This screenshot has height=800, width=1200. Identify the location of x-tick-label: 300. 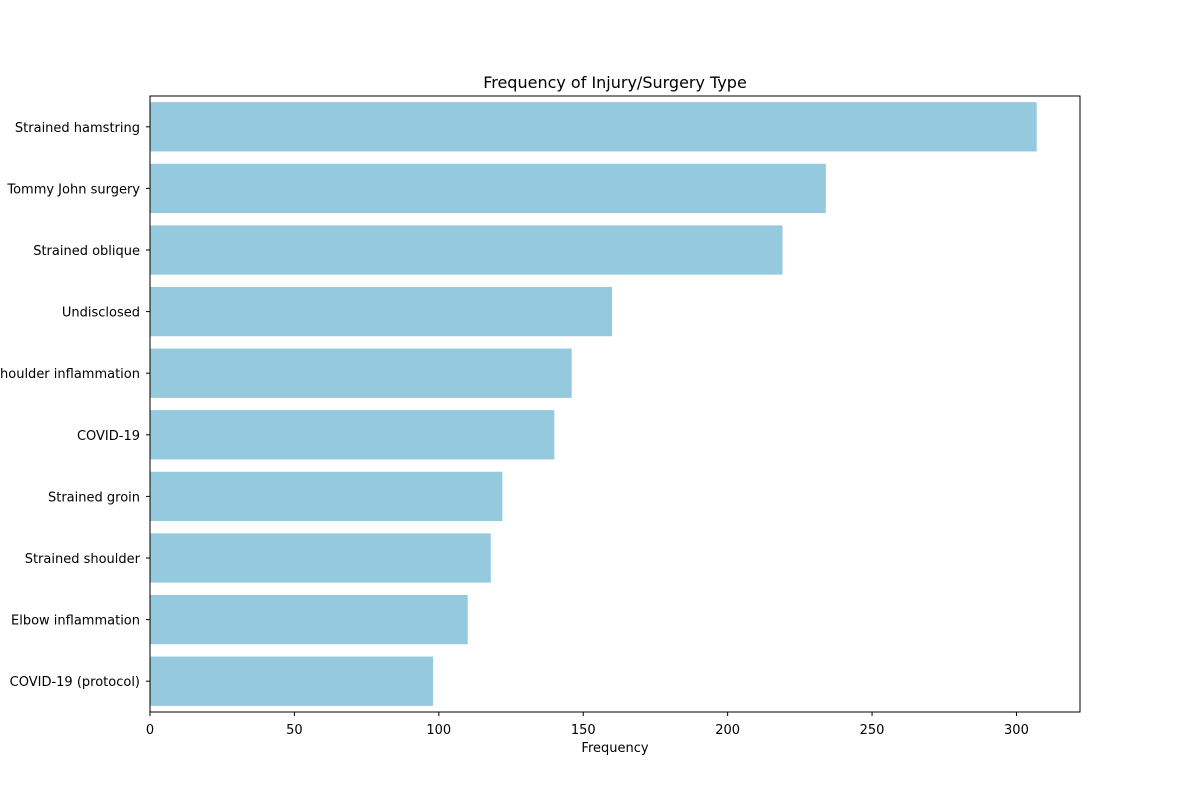
(1016, 730).